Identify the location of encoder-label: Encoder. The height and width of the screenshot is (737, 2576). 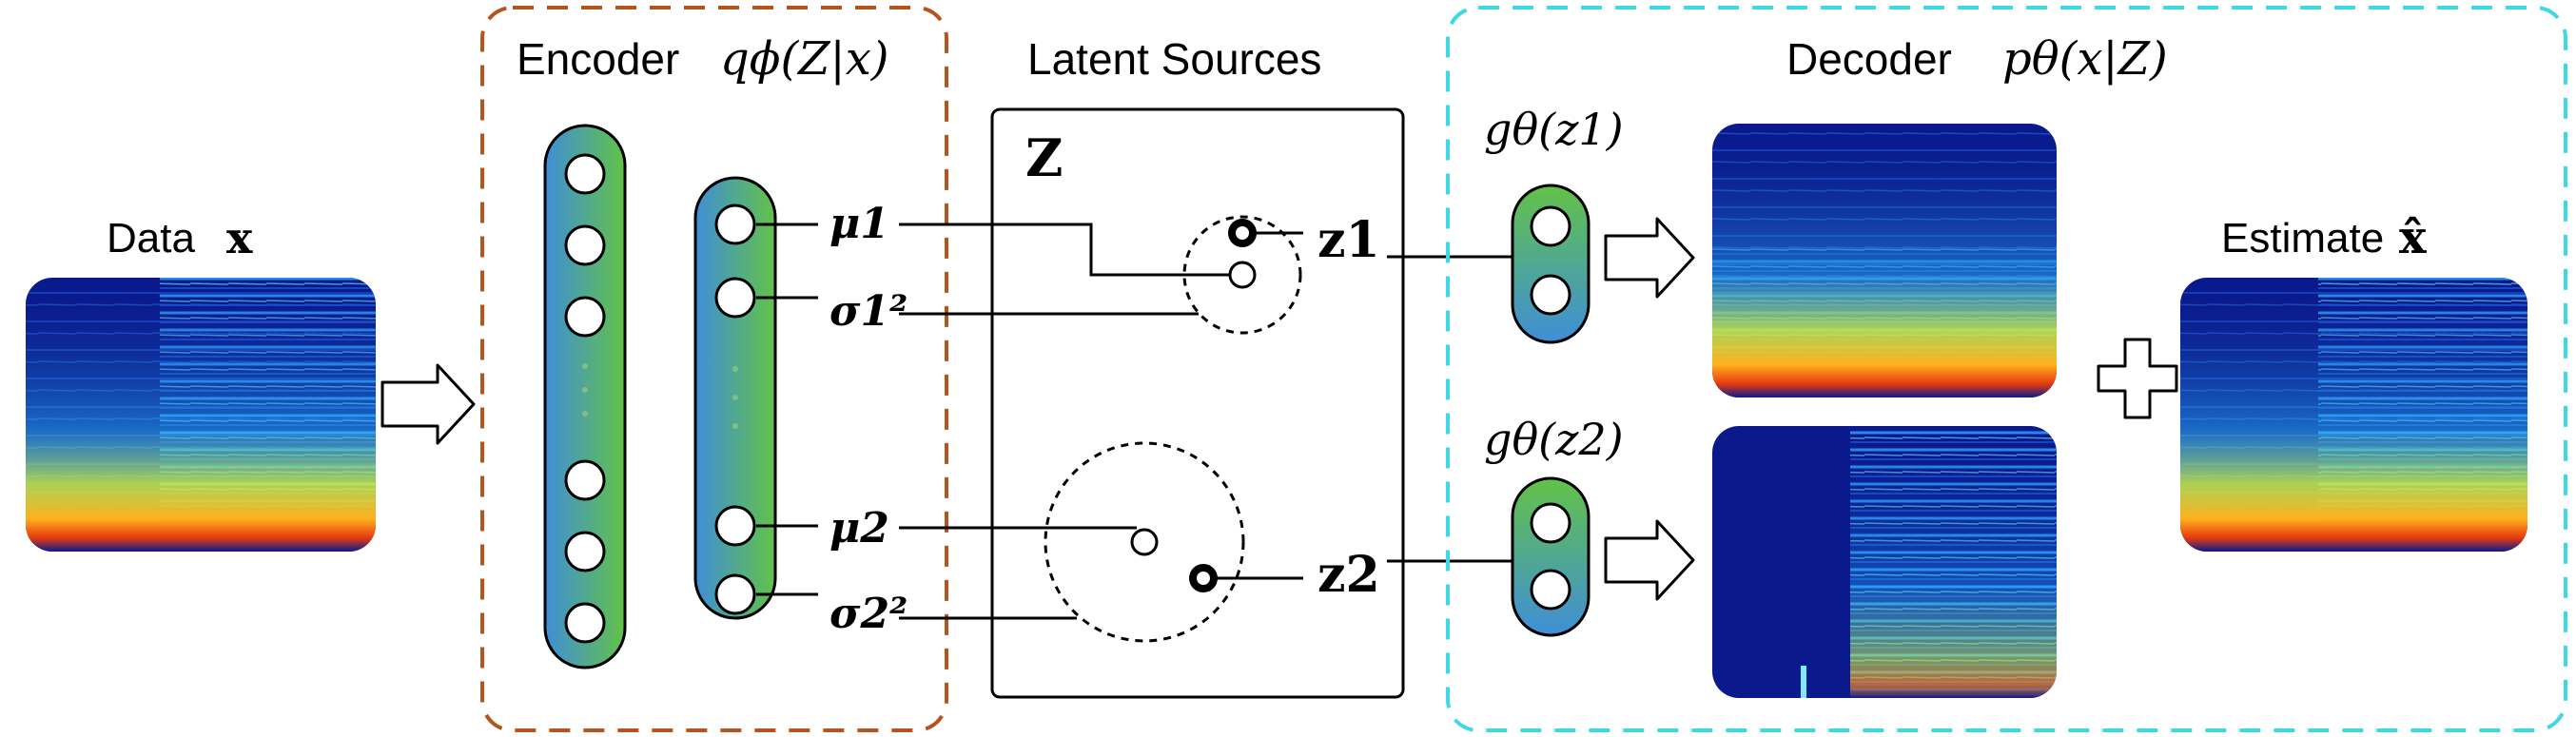
(598, 59).